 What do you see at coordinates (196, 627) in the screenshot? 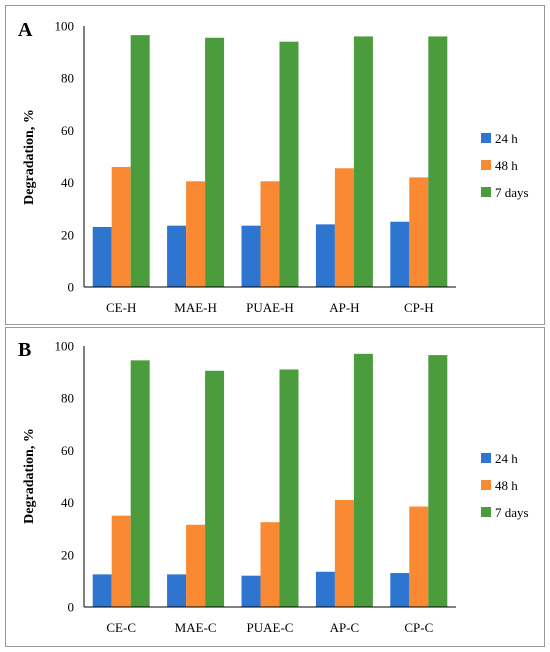
I see `panel-b-x-tick-label: MAE-C` at bounding box center [196, 627].